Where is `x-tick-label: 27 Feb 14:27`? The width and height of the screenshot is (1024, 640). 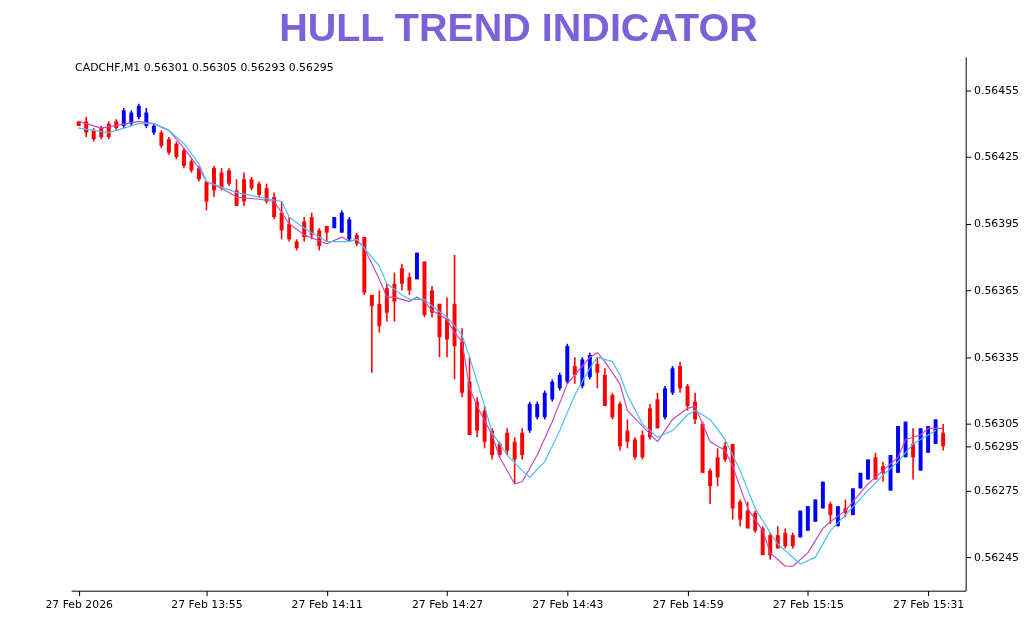
x-tick-label: 27 Feb 14:27 is located at coordinates (447, 604).